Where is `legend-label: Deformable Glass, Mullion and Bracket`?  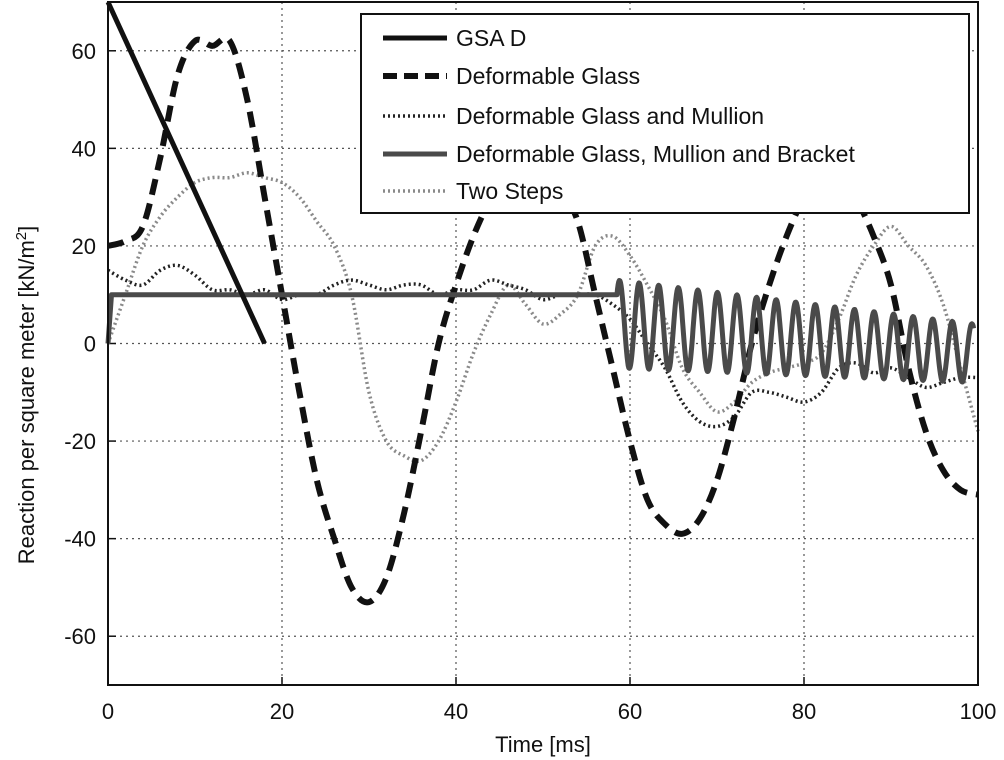 legend-label: Deformable Glass, Mullion and Bracket is located at coordinates (655, 154).